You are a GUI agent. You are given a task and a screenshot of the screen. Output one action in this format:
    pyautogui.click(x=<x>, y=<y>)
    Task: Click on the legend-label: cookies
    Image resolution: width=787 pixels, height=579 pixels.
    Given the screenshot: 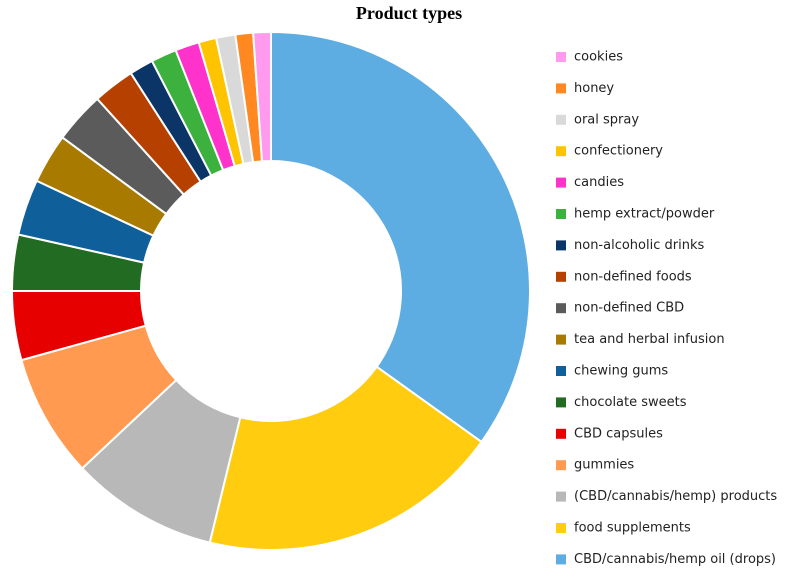 What is the action you would take?
    pyautogui.click(x=598, y=57)
    